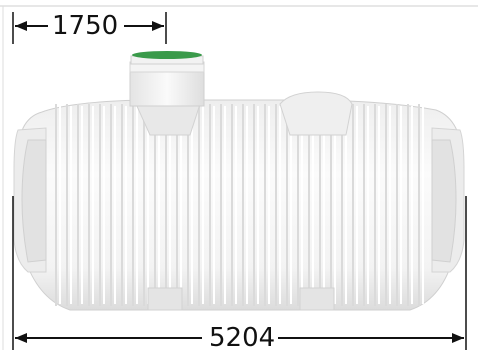 Image resolution: width=478 pixels, height=353 pixels. What do you see at coordinates (242, 338) in the screenshot?
I see `overall-length-label: 5204` at bounding box center [242, 338].